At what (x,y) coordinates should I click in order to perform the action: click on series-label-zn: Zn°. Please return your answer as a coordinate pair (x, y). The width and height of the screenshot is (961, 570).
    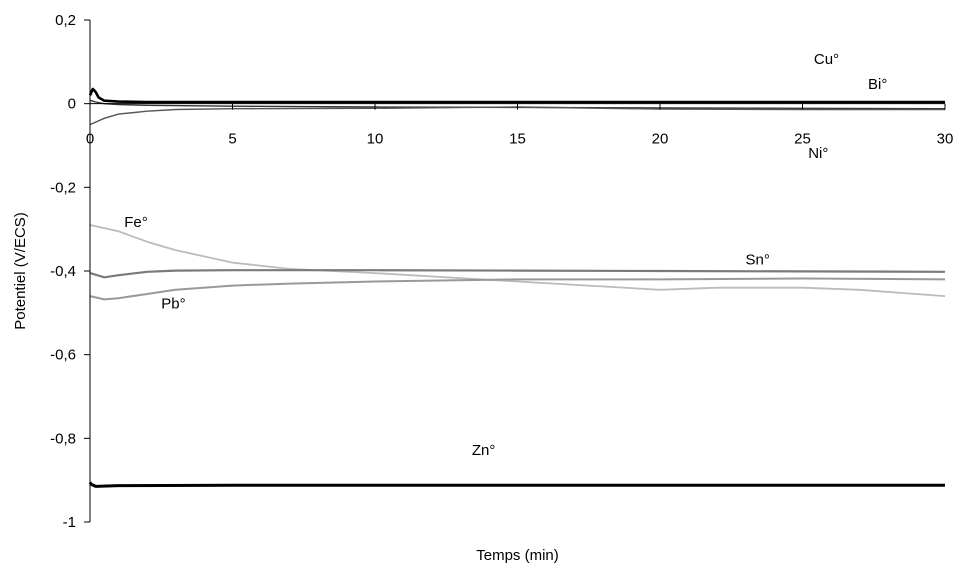
    Looking at the image, I should click on (484, 450).